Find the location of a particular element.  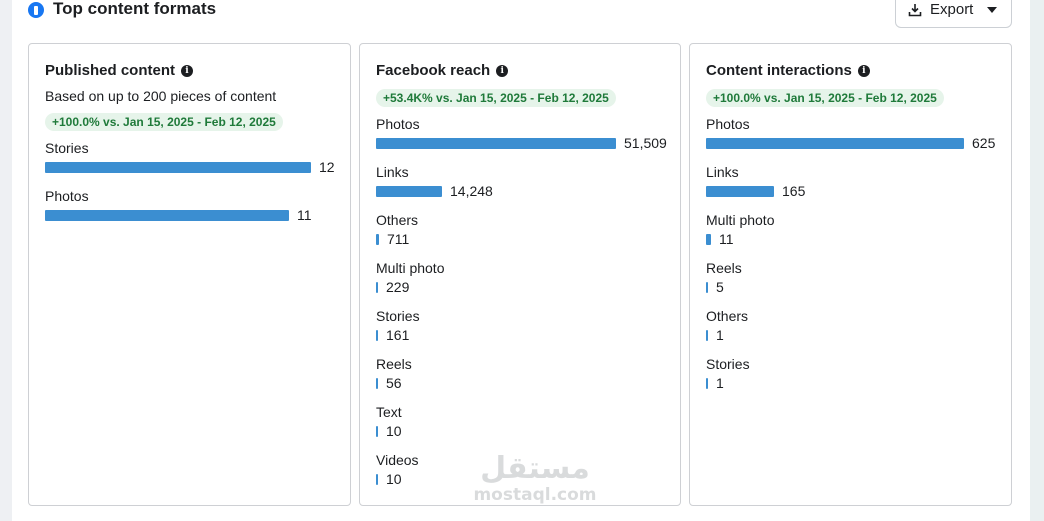

export-button: Export is located at coordinates (953, 14).